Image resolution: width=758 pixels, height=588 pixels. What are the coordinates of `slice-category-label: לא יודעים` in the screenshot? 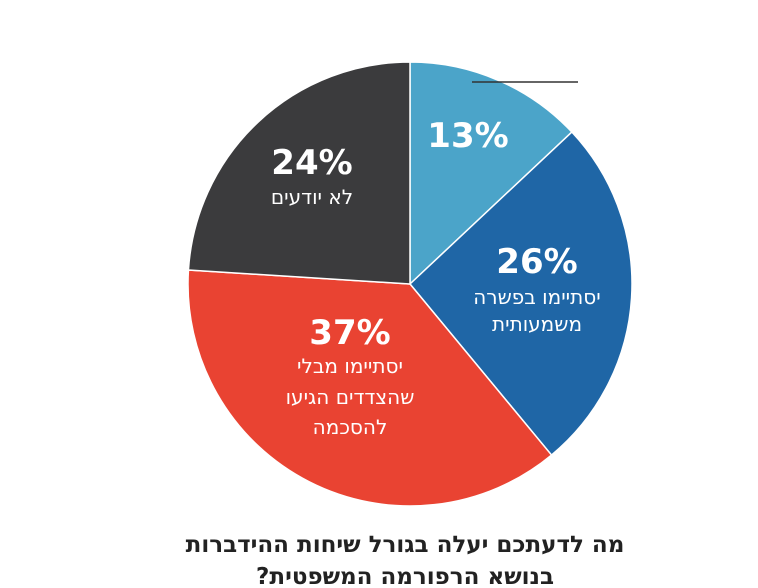 It's located at (312, 197).